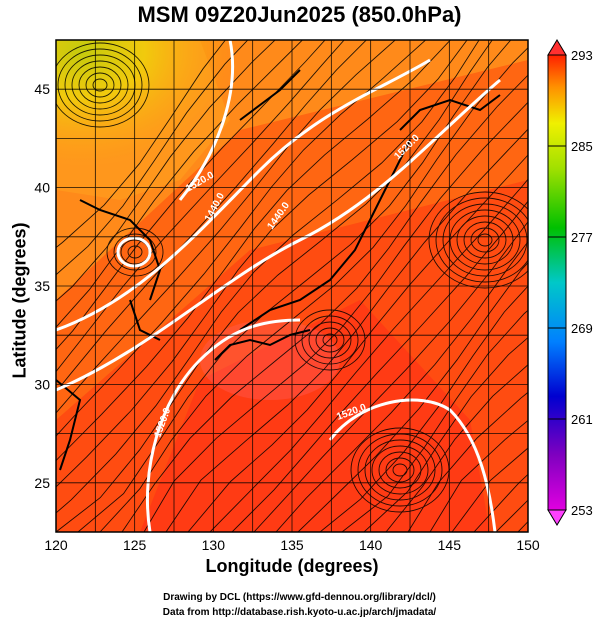  What do you see at coordinates (42, 286) in the screenshot?
I see `y-tick-label: 35` at bounding box center [42, 286].